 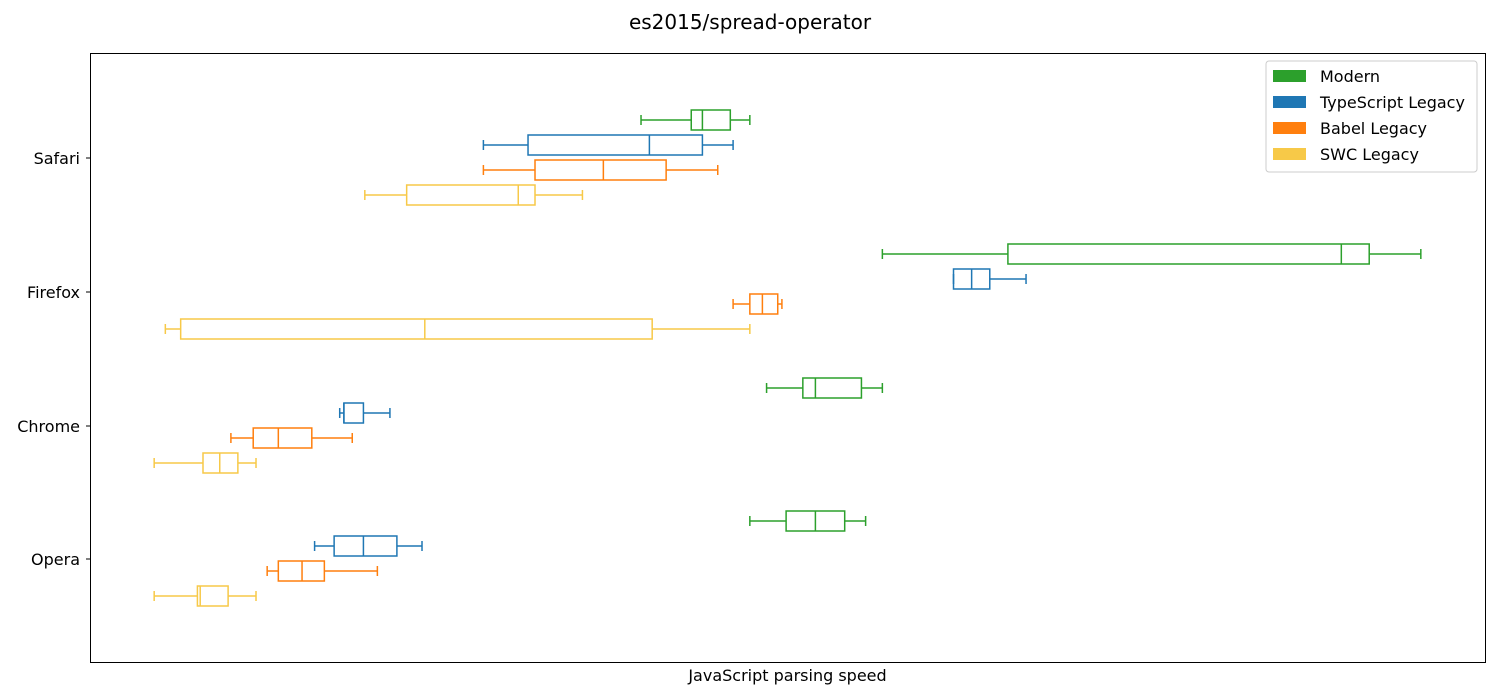 I want to click on y-tick-label: Opera, so click(x=55, y=559).